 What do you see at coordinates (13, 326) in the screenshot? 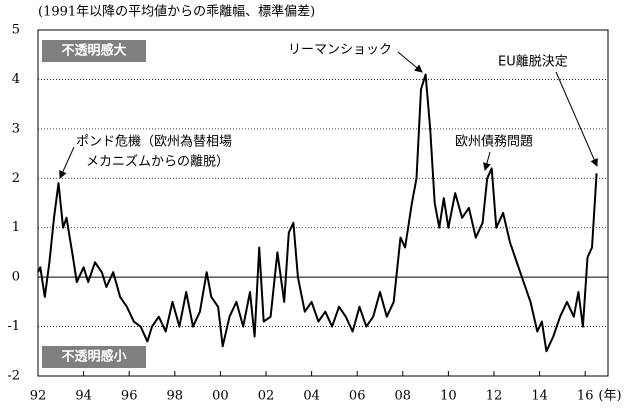
I see `y-tick-label: -1` at bounding box center [13, 326].